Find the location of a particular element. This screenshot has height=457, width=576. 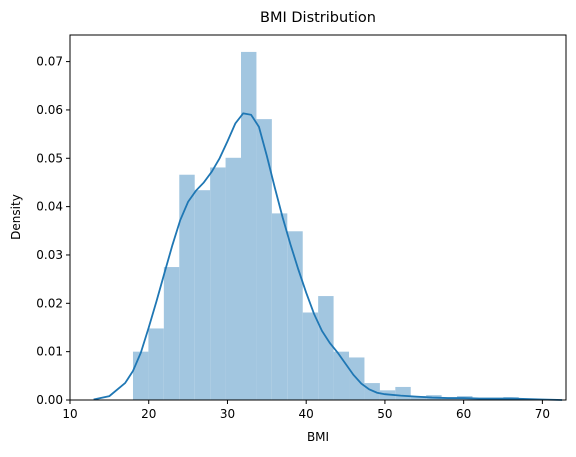

y-tick-label: 0.01 is located at coordinates (49, 352).